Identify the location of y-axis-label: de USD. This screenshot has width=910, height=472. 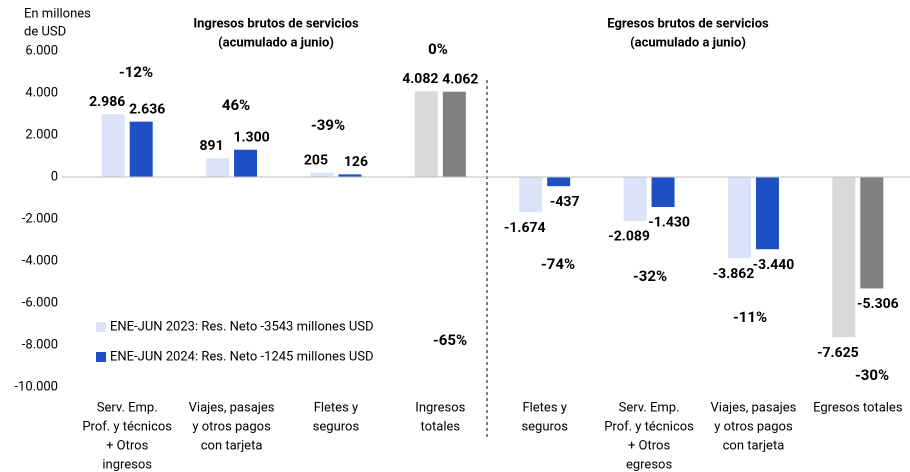
(45, 31).